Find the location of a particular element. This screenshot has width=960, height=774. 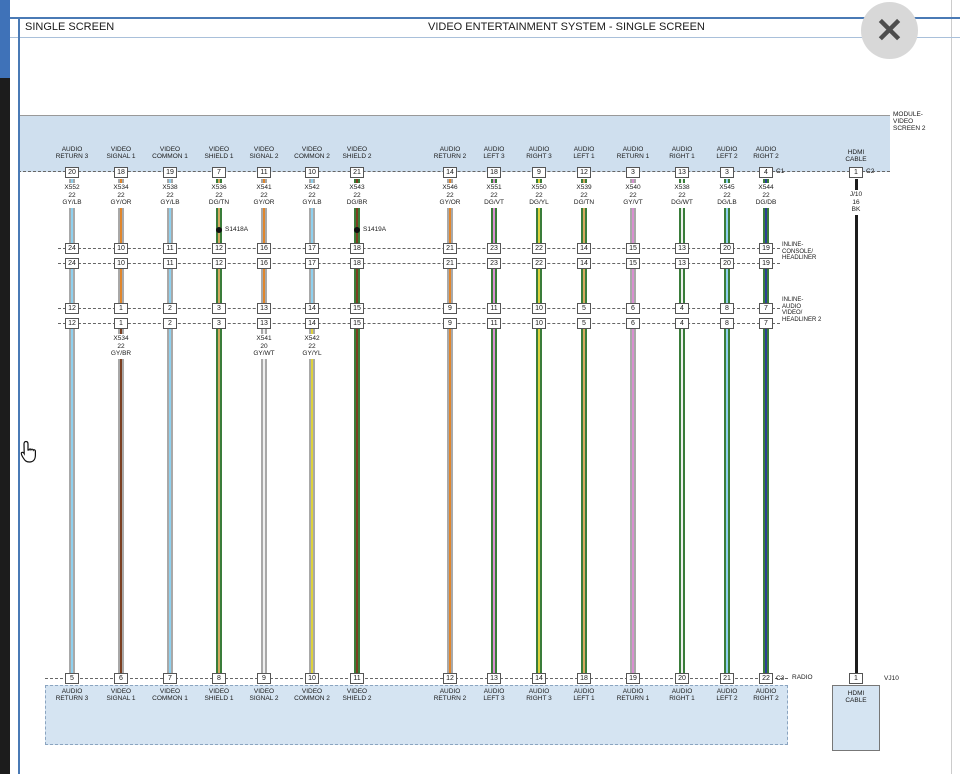

pin-inline2-a: 9 is located at coordinates (450, 308).